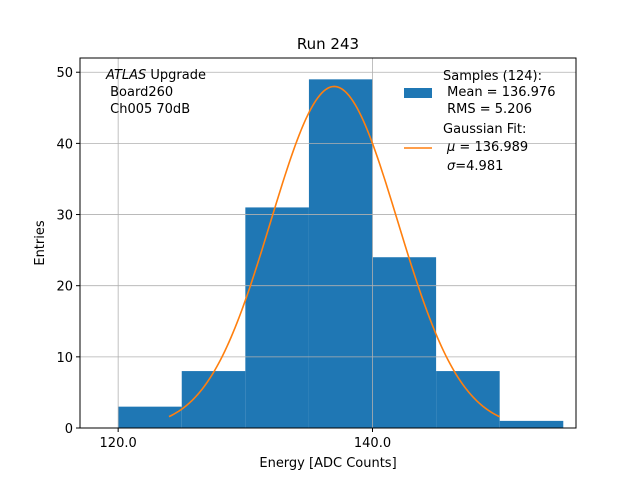 The image size is (640, 480). Describe the element at coordinates (499, 92) in the screenshot. I see `legend-samples-mean: Mean = 136.976` at that location.